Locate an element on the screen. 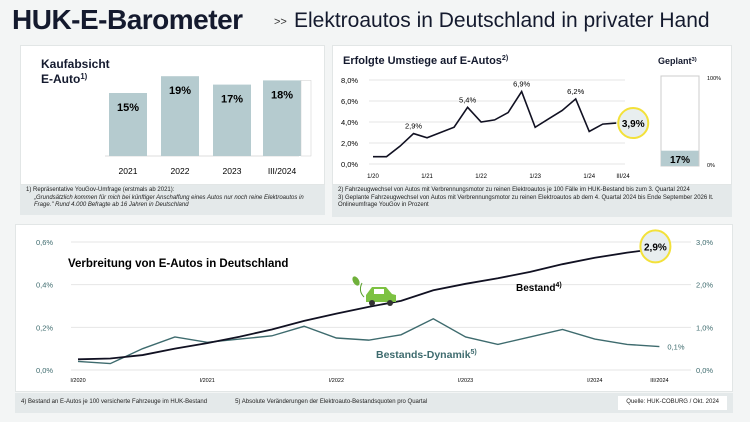 The width and height of the screenshot is (750, 422). page-title: HUK-E-Barometer is located at coordinates (127, 19).